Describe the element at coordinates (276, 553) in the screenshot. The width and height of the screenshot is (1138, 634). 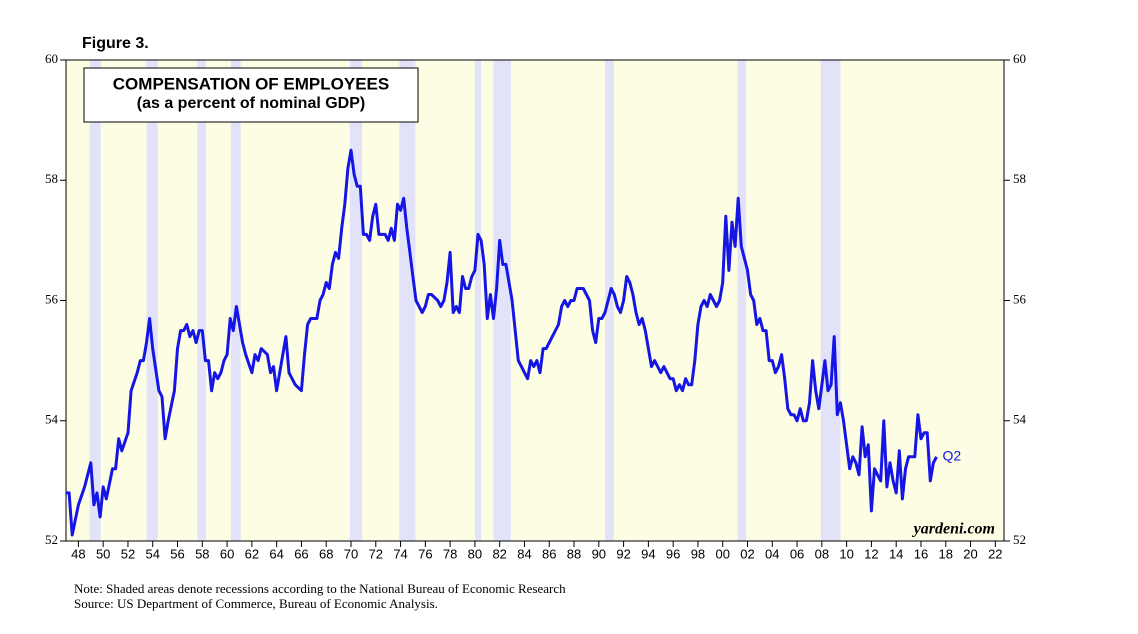
I see `x-tick-label: 64` at that location.